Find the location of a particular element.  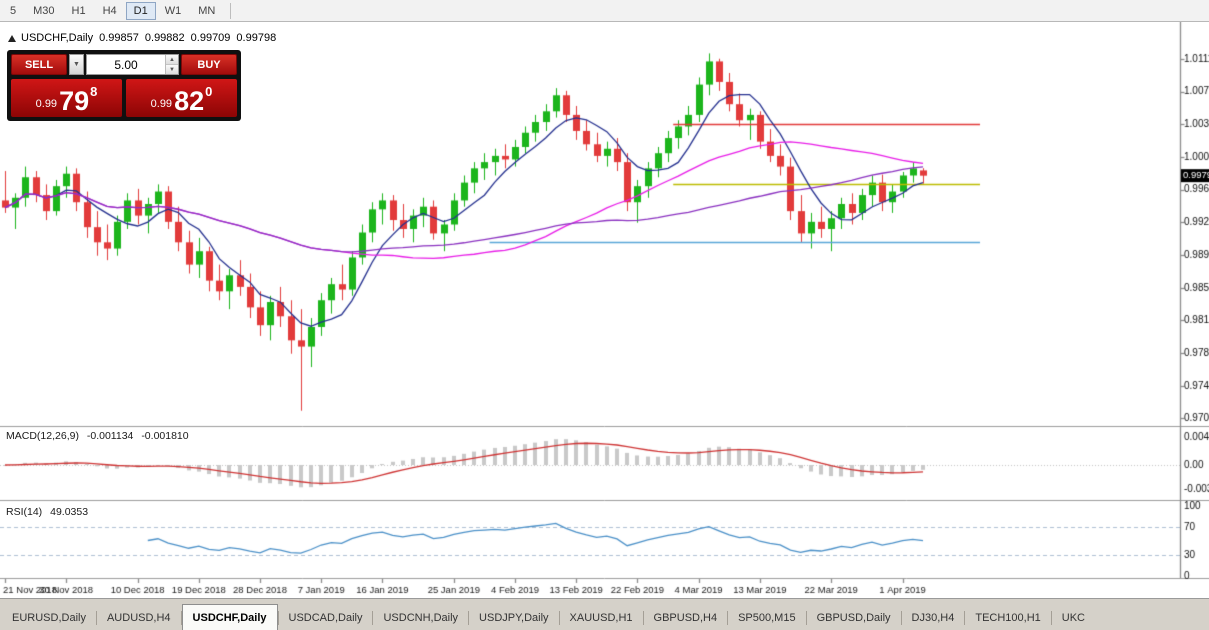

sell-price-prefix: 0.99 is located at coordinates (46, 104).